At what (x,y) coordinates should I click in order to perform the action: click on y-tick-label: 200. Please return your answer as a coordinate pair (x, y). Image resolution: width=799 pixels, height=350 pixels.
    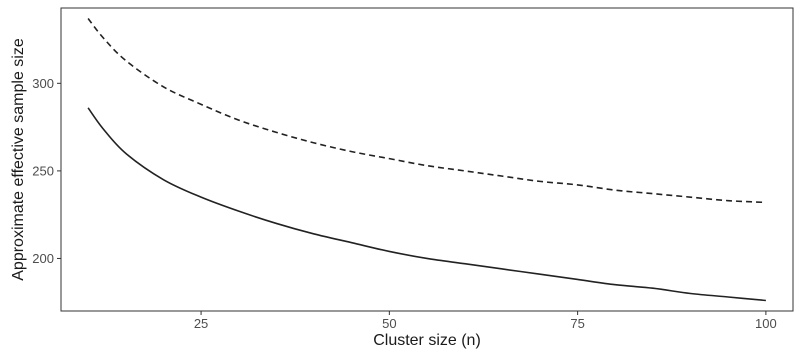
    Looking at the image, I should click on (43, 258).